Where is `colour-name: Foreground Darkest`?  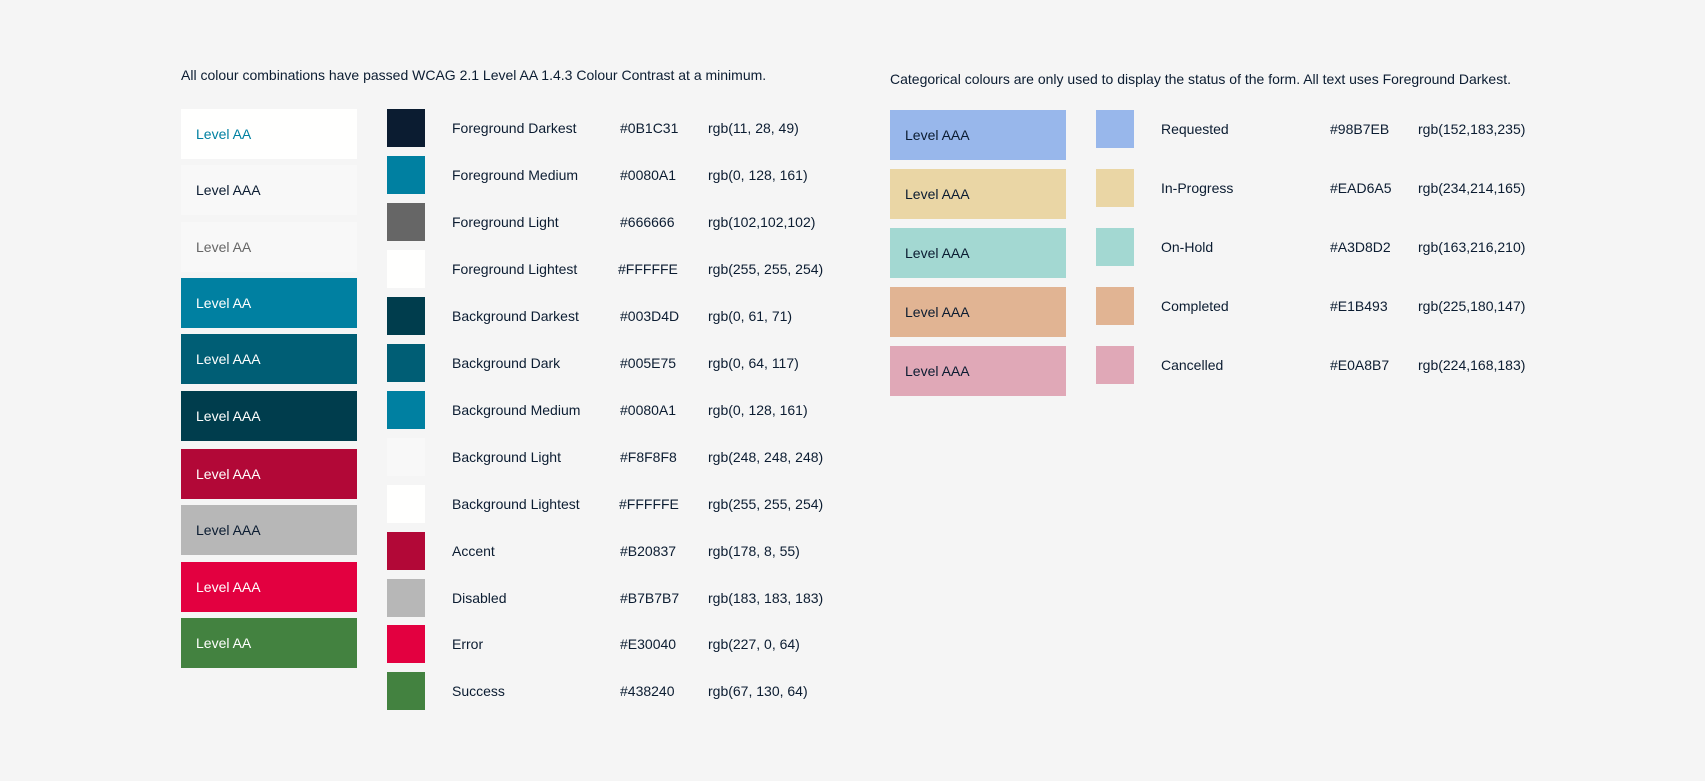
colour-name: Foreground Darkest is located at coordinates (514, 128).